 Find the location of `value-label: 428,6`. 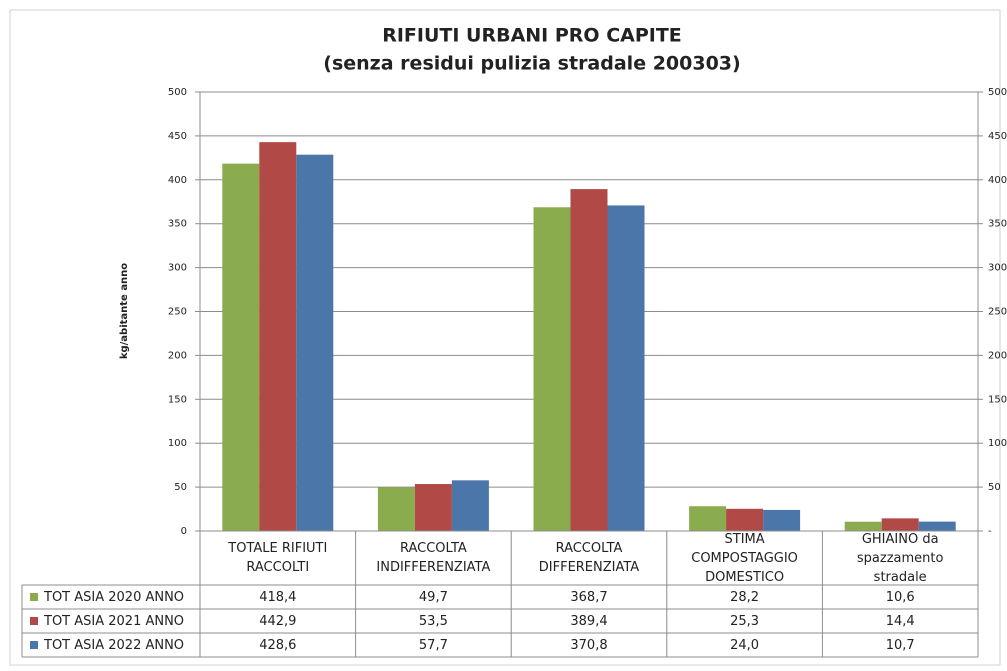

value-label: 428,6 is located at coordinates (278, 645).